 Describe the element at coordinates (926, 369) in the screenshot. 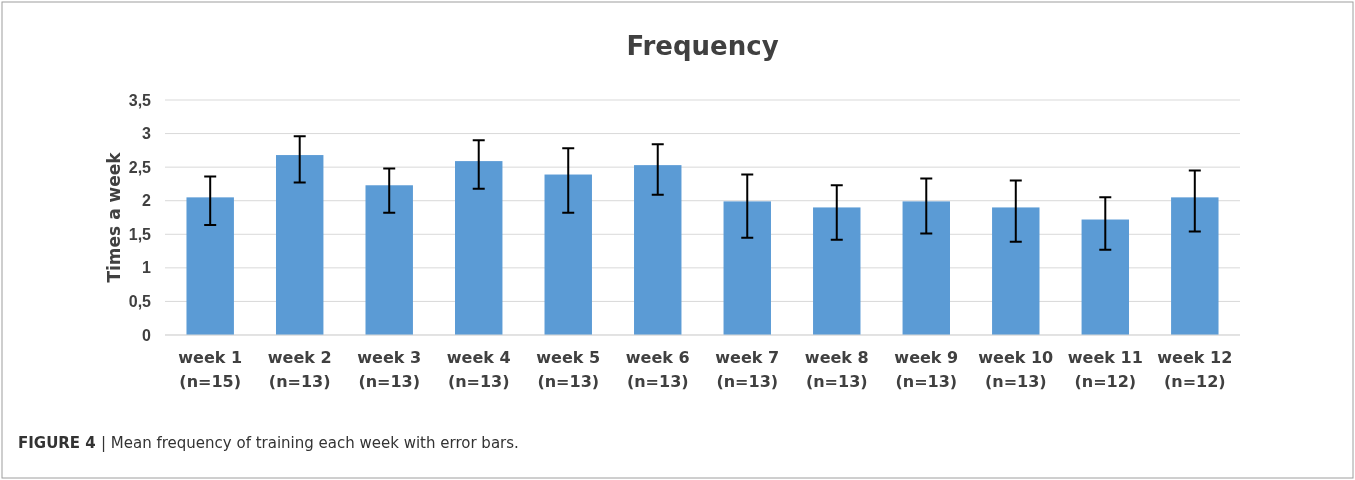

I see `x-tick-label: week 9 (n=13)` at that location.